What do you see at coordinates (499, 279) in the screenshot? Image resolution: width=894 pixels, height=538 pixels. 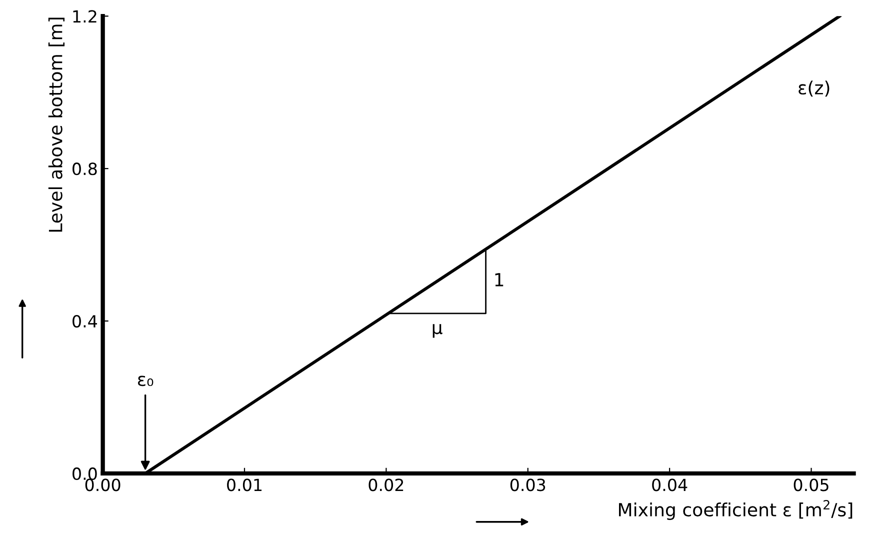 I see `annotation: 1` at bounding box center [499, 279].